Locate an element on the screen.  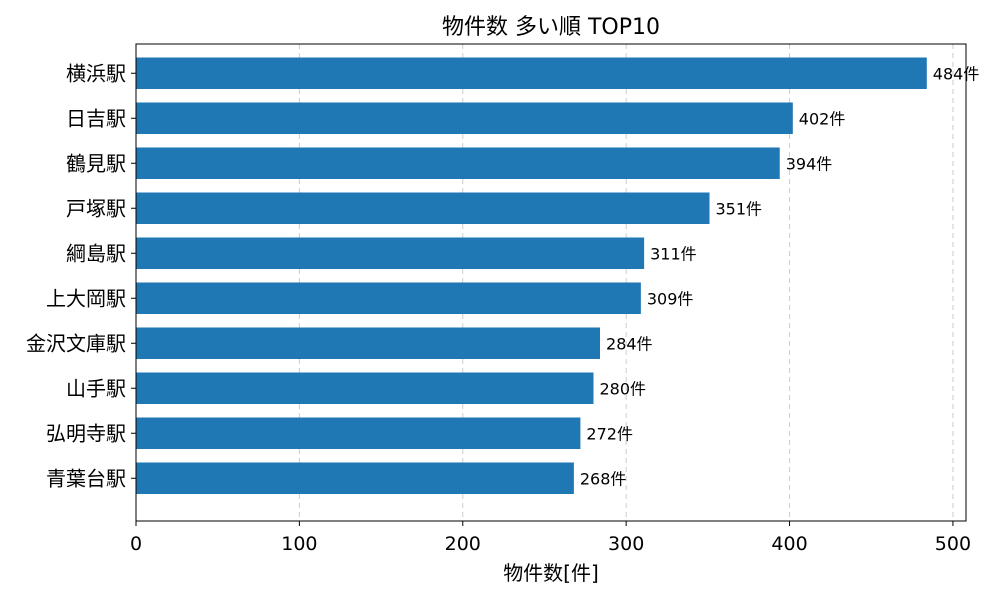
chart-title: 物件数 多い順 TOP10 is located at coordinates (551, 27).